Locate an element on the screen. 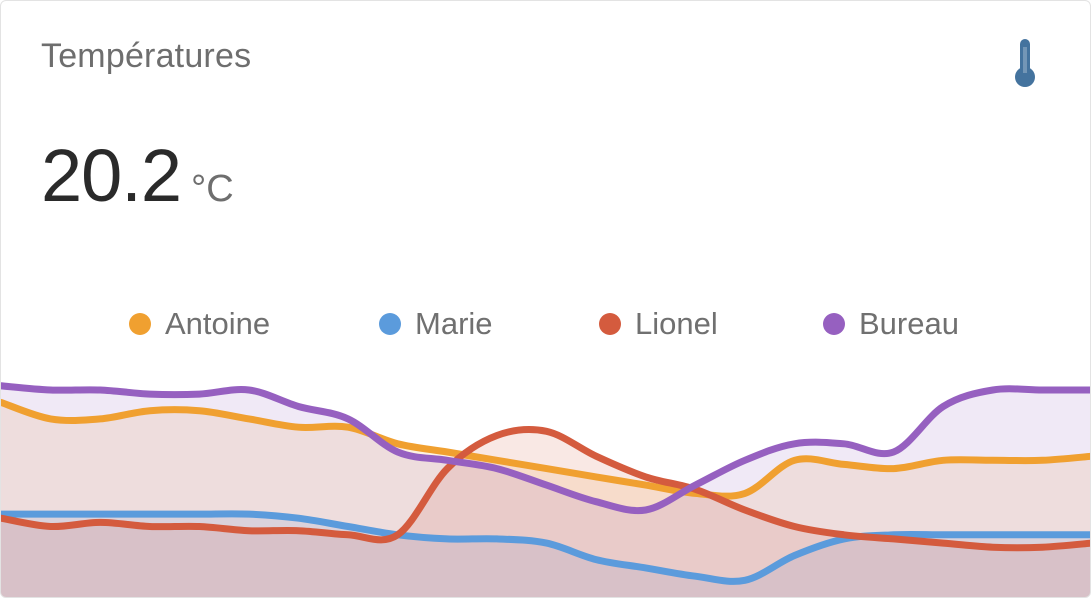 The width and height of the screenshot is (1091, 600). legend-item-marie: Marie is located at coordinates (436, 324).